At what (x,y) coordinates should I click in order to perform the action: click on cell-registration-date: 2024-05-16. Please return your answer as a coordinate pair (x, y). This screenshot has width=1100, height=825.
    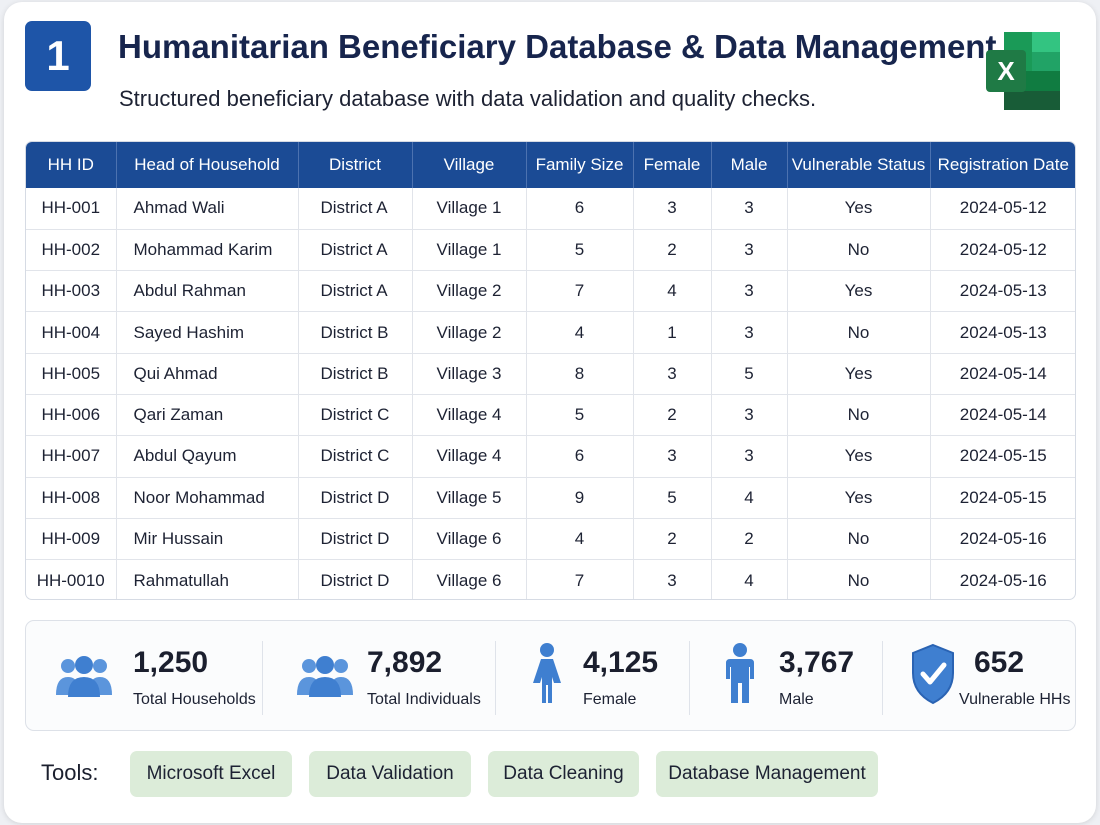
    Looking at the image, I should click on (1002, 539).